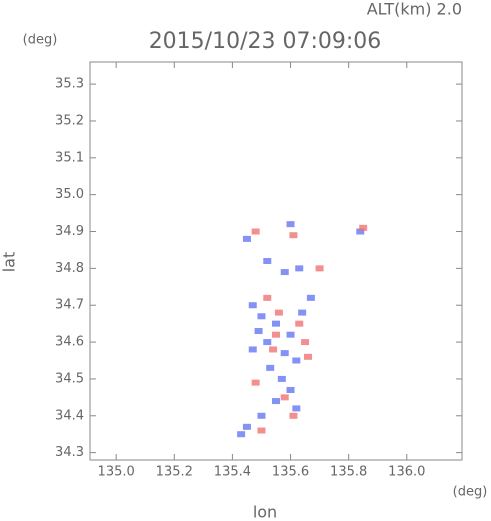 The image size is (491, 521). I want to click on y-tick-label: 35.3, so click(69, 84).